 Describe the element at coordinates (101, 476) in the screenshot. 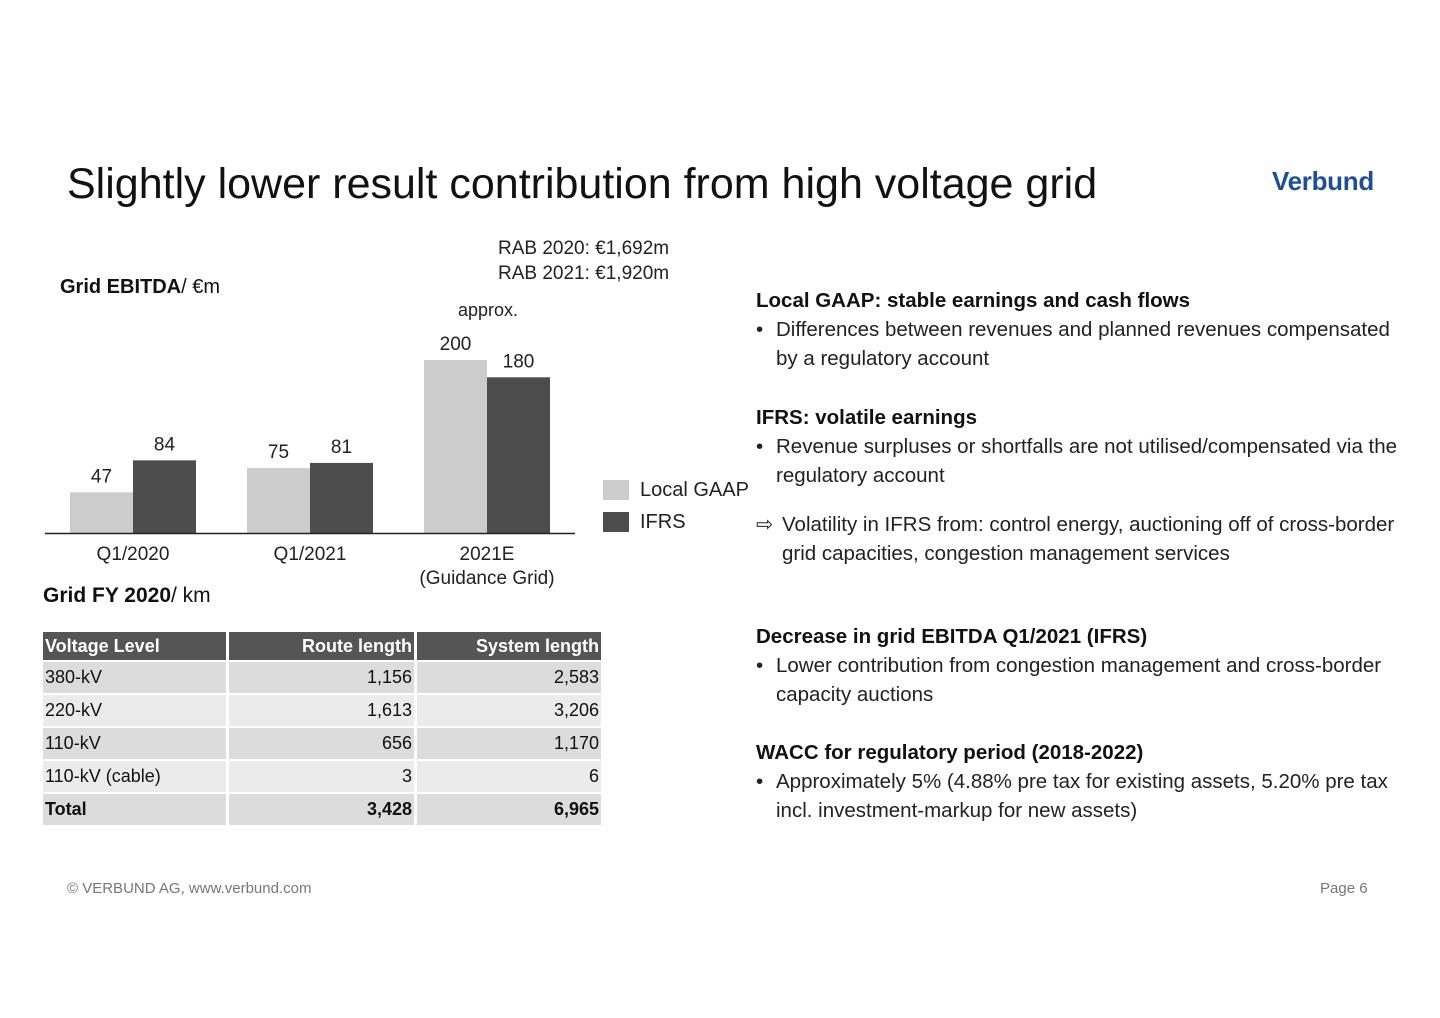

I see `data-label-local-gaap: 47` at that location.